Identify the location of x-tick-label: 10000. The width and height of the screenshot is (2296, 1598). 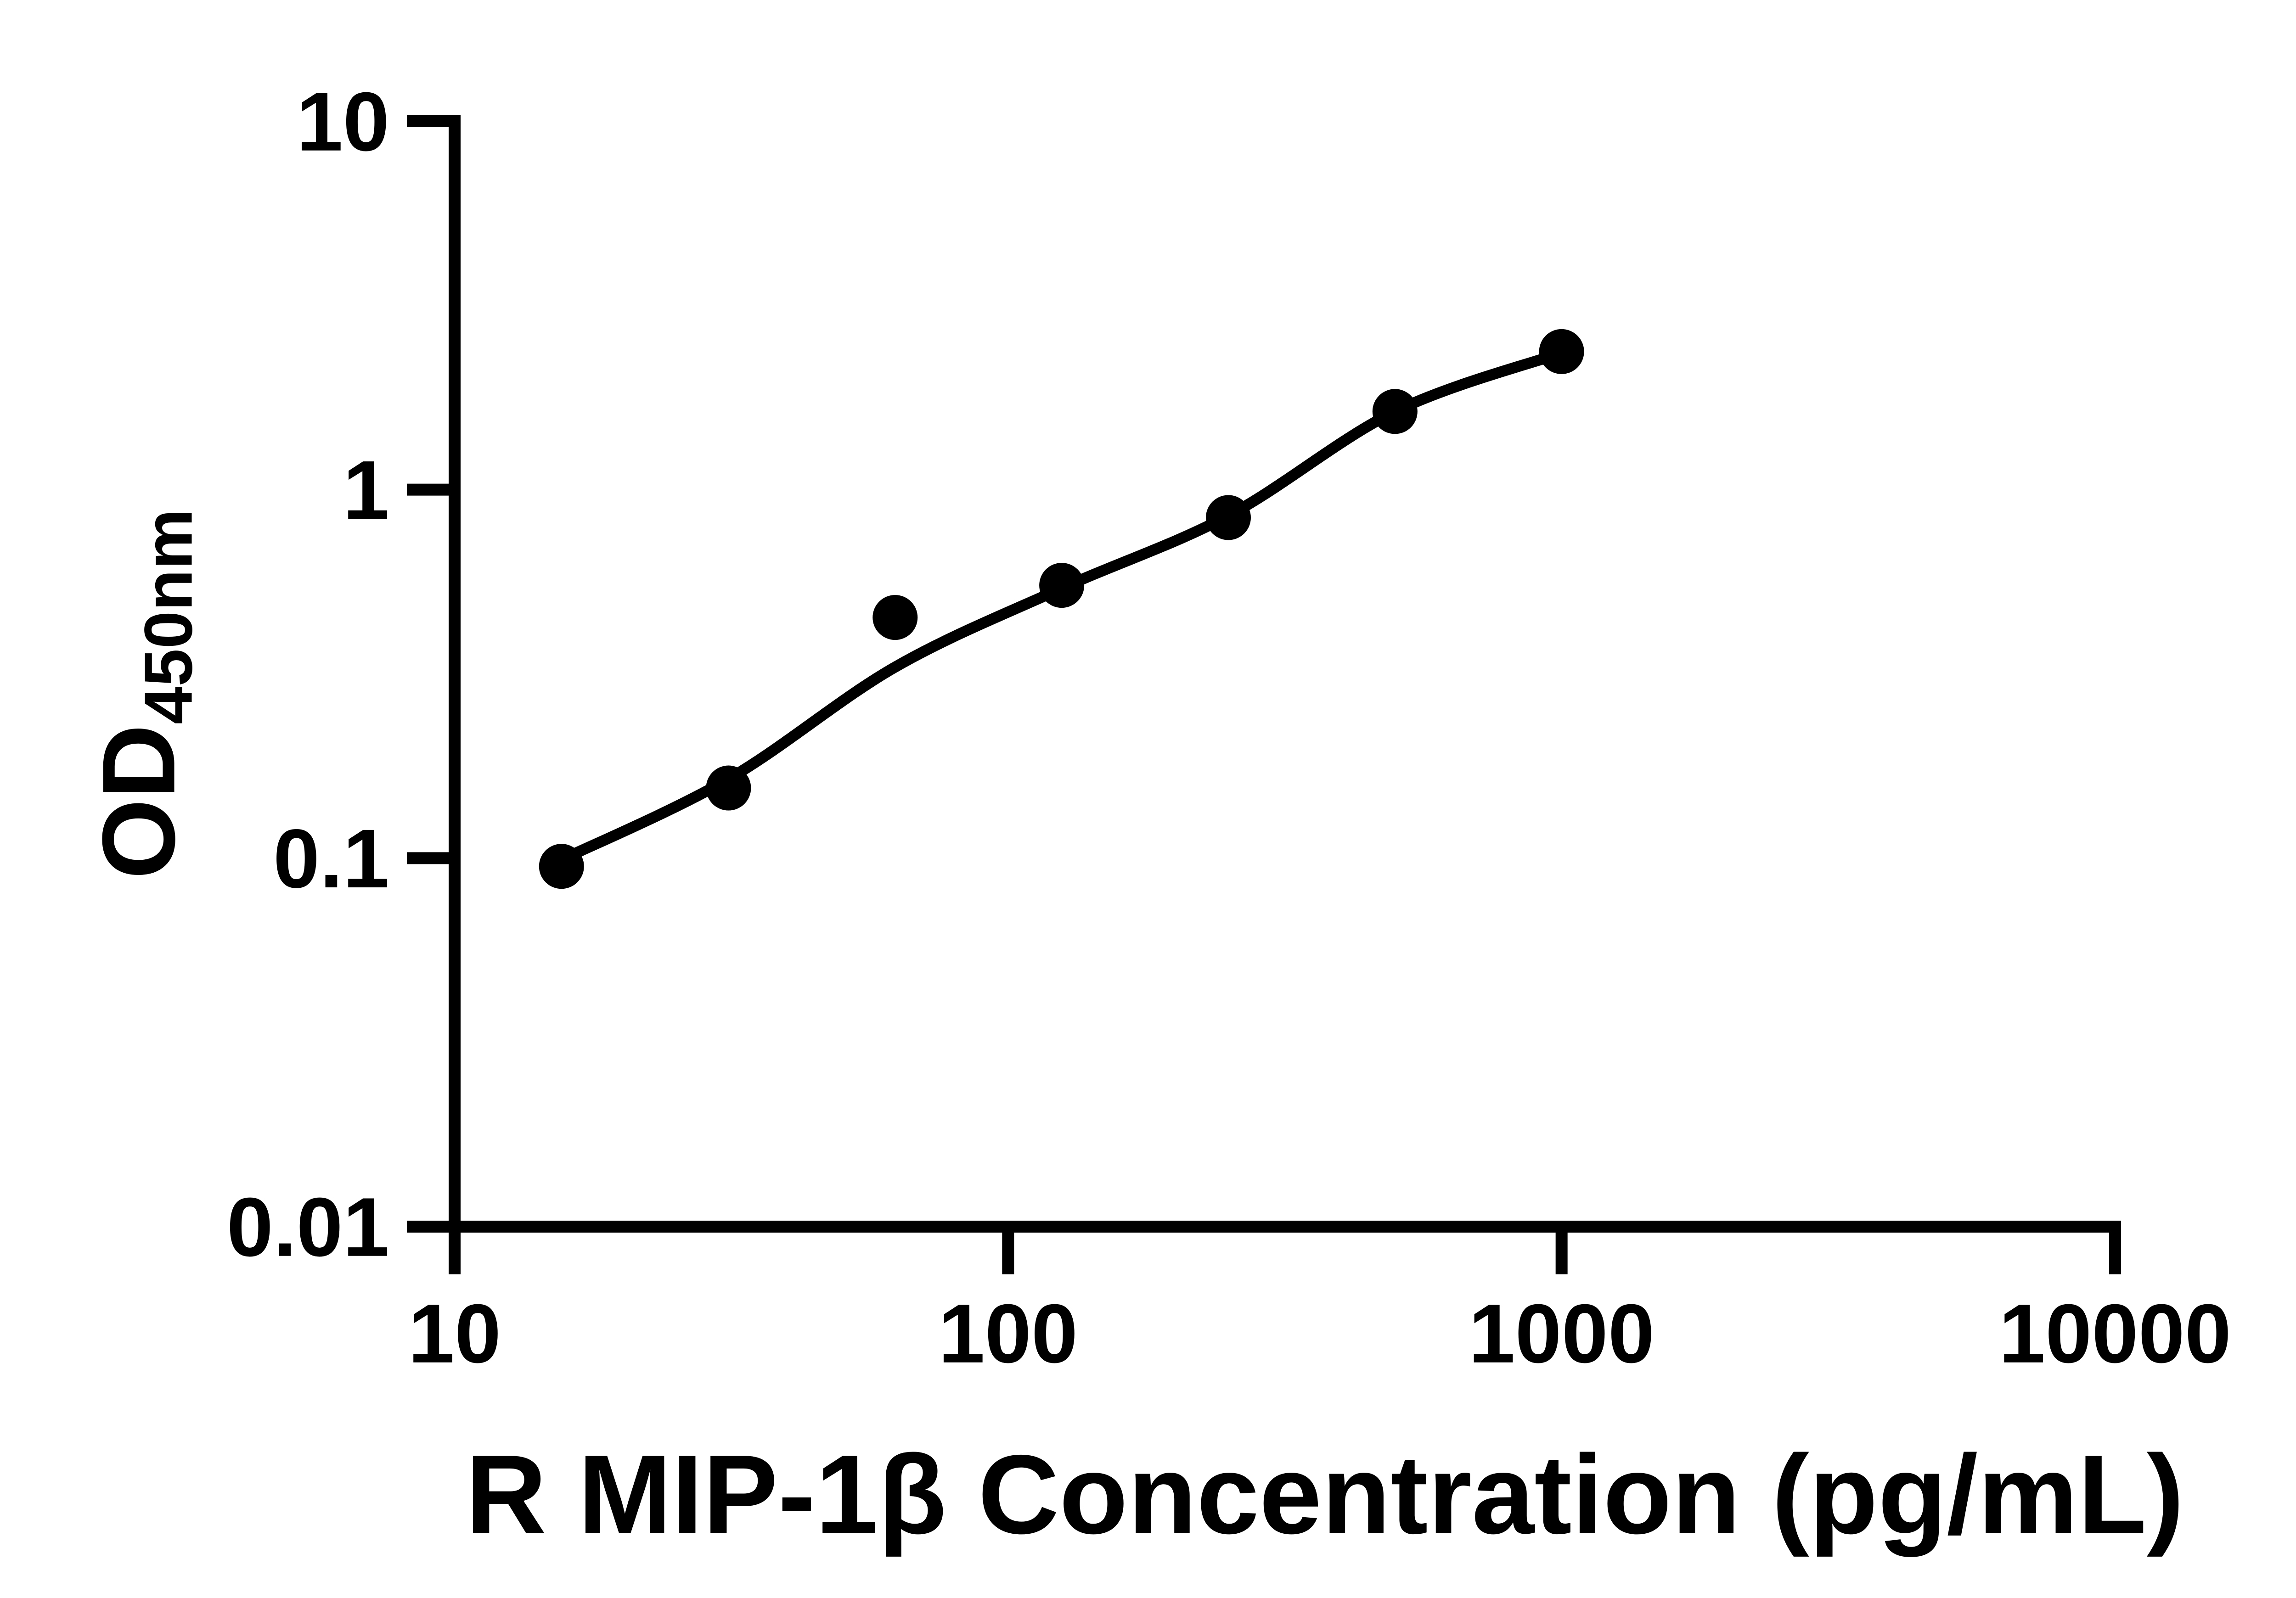
(2115, 1334).